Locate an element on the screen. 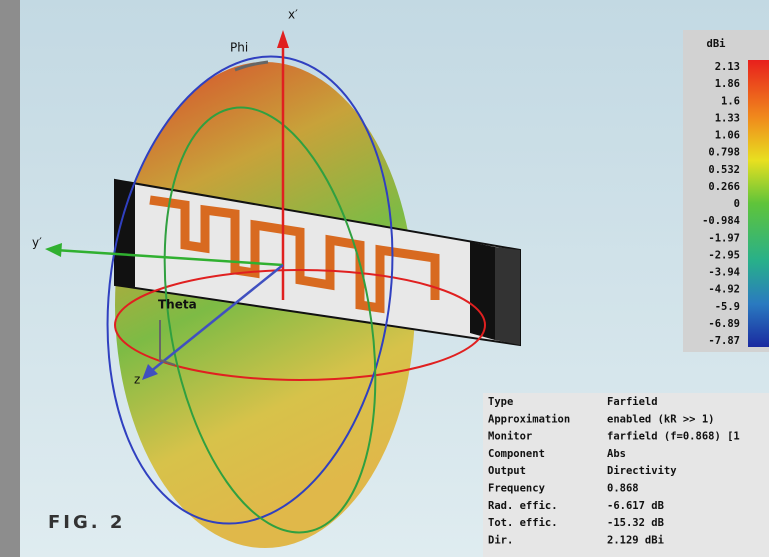  theta-arrow is located at coordinates (167, 343).